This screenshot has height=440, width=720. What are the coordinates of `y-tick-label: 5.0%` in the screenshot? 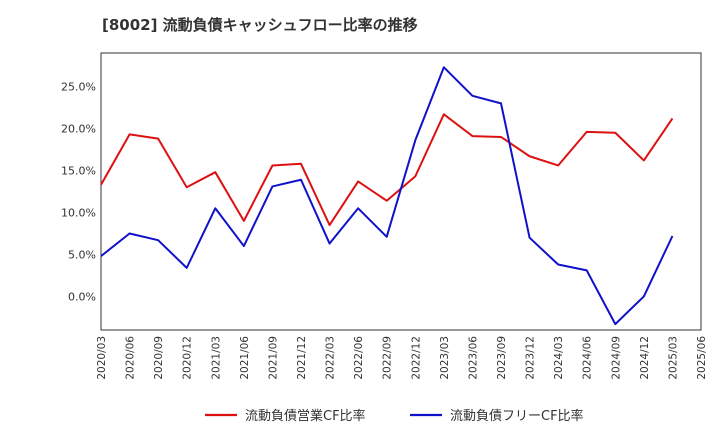 It's located at (82, 254).